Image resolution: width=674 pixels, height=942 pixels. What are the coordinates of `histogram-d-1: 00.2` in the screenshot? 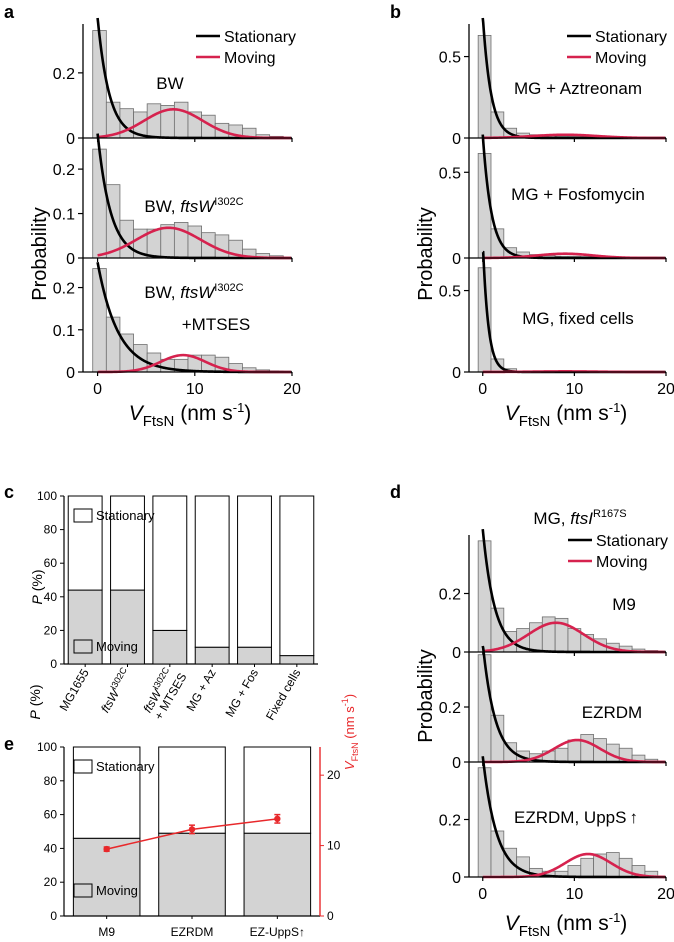 It's located at (553, 595).